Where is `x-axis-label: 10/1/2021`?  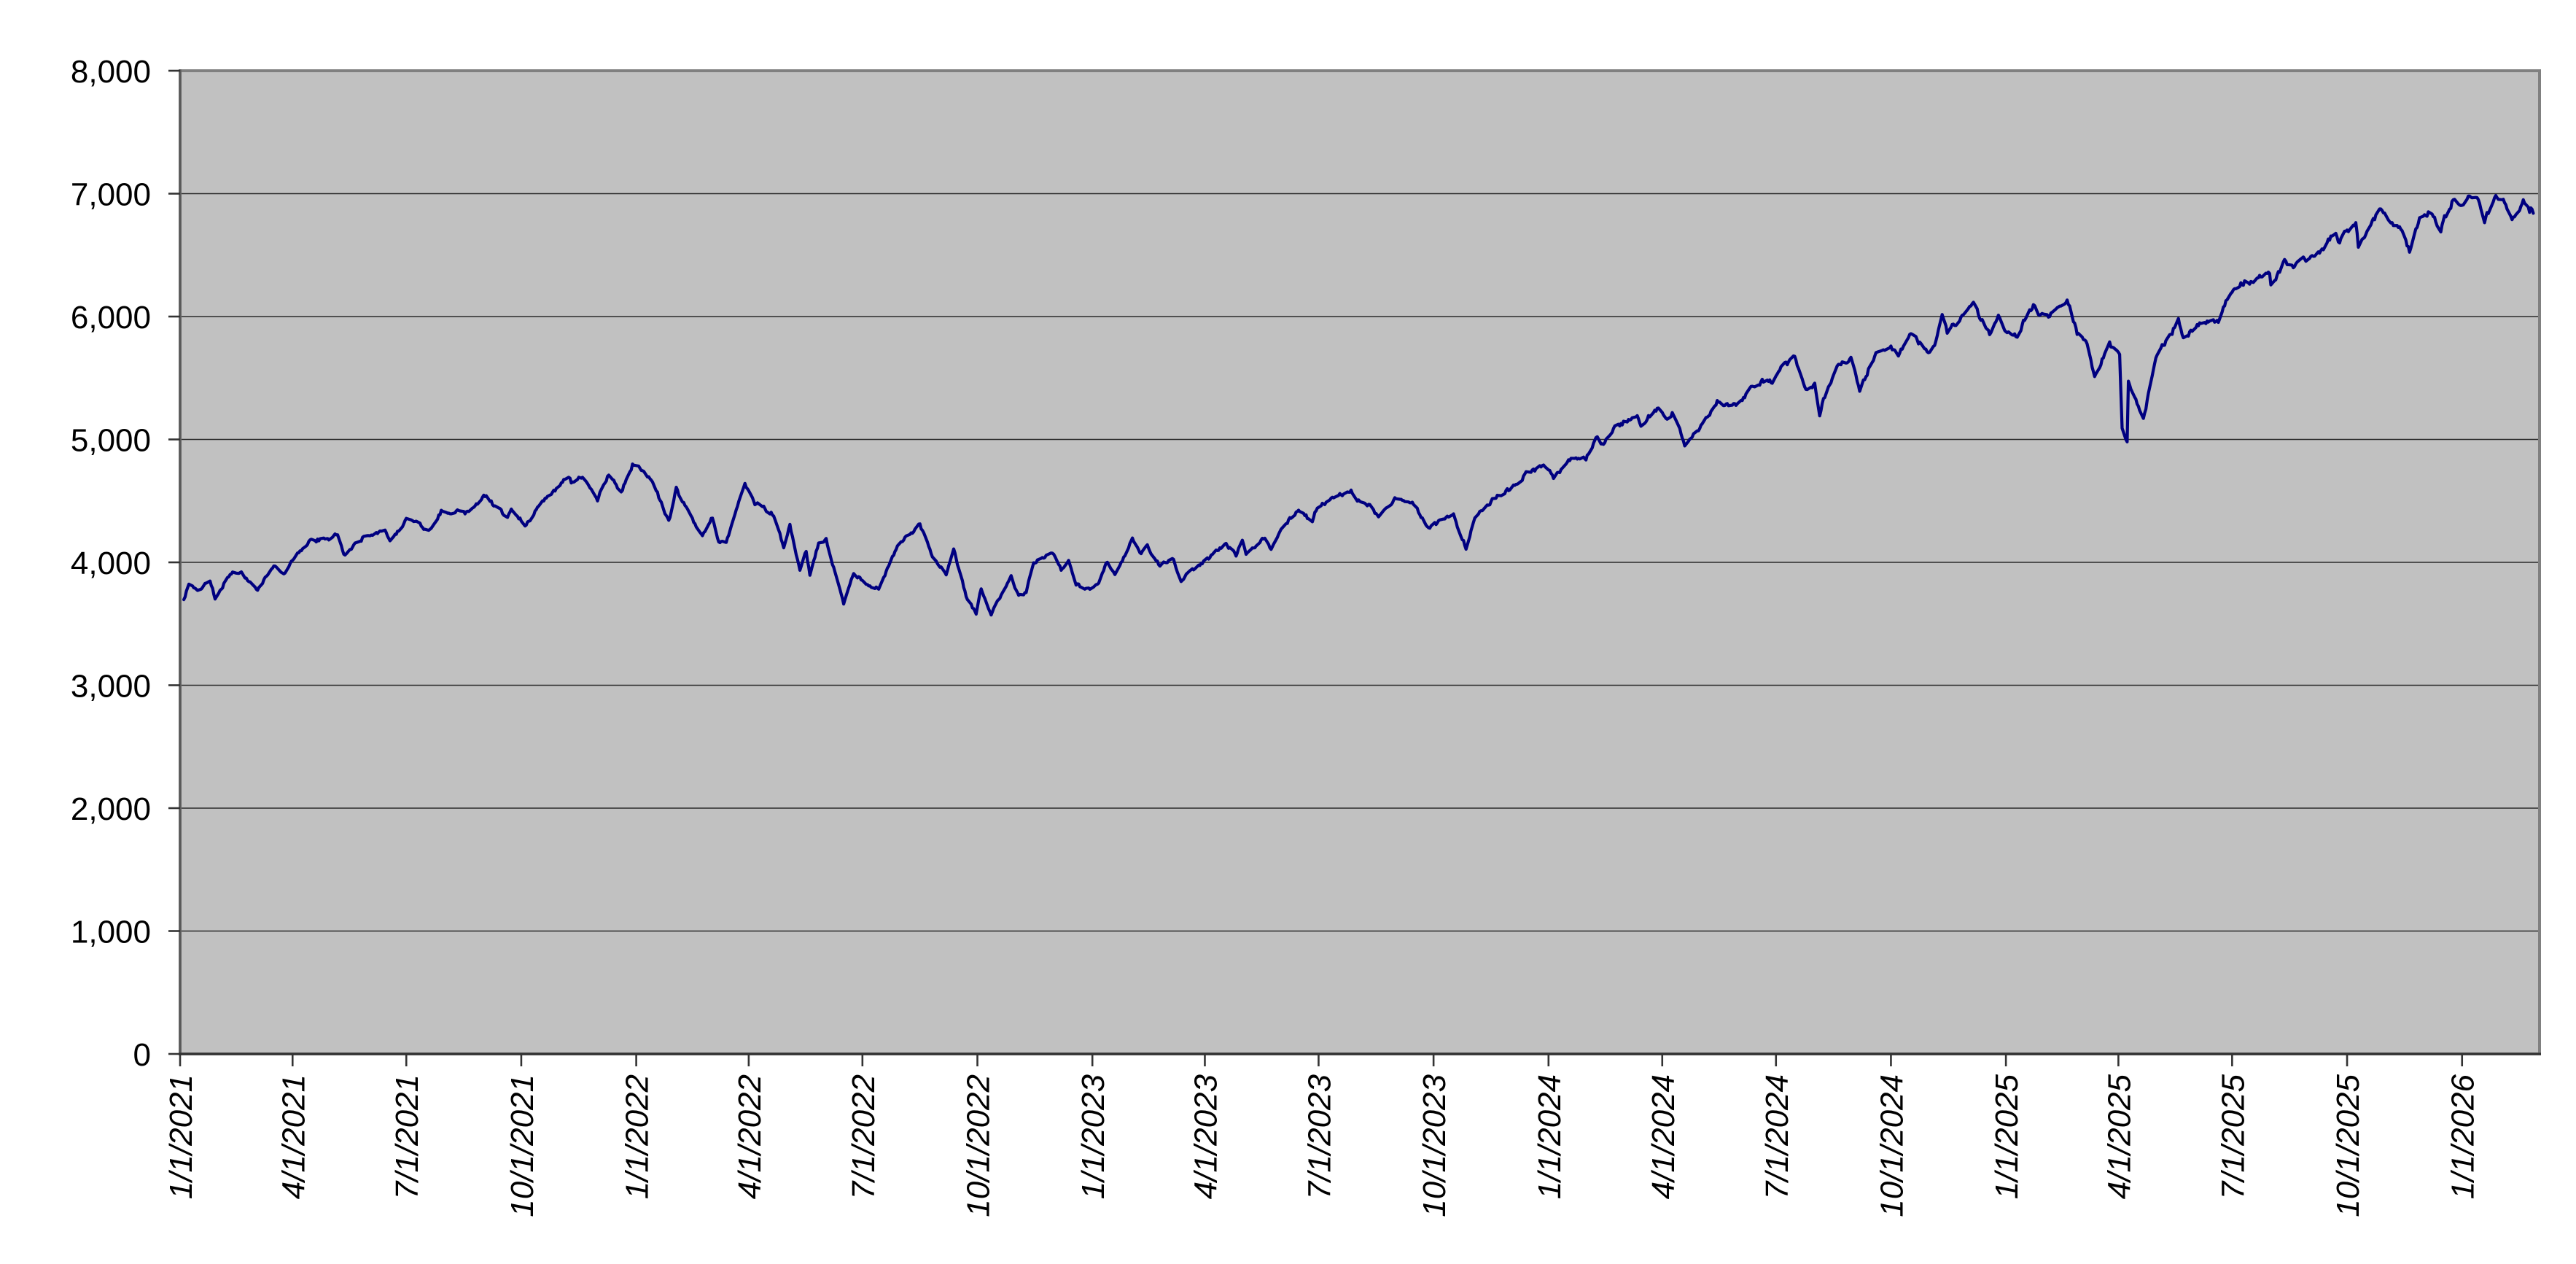 x-axis-label: 10/1/2021 is located at coordinates (522, 1145).